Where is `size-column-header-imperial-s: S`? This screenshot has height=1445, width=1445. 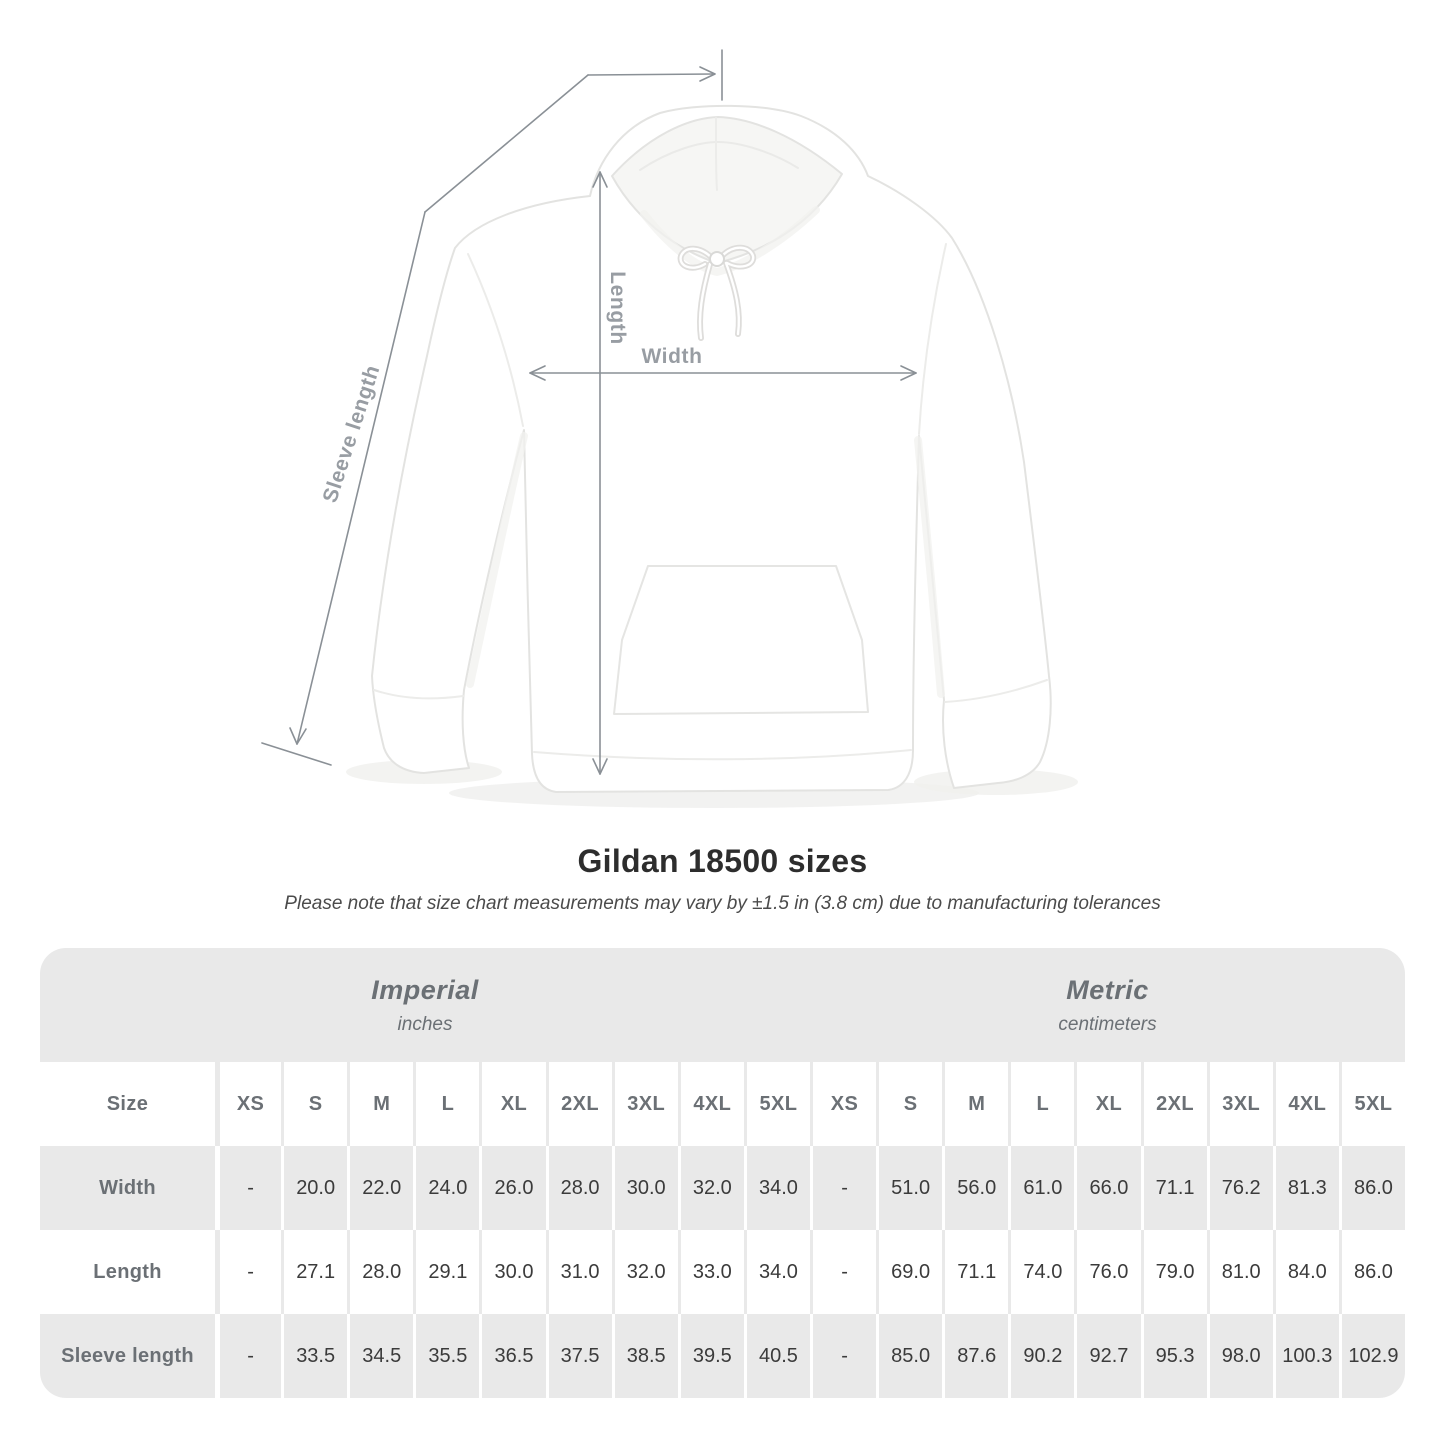 size-column-header-imperial-s: S is located at coordinates (314, 1104).